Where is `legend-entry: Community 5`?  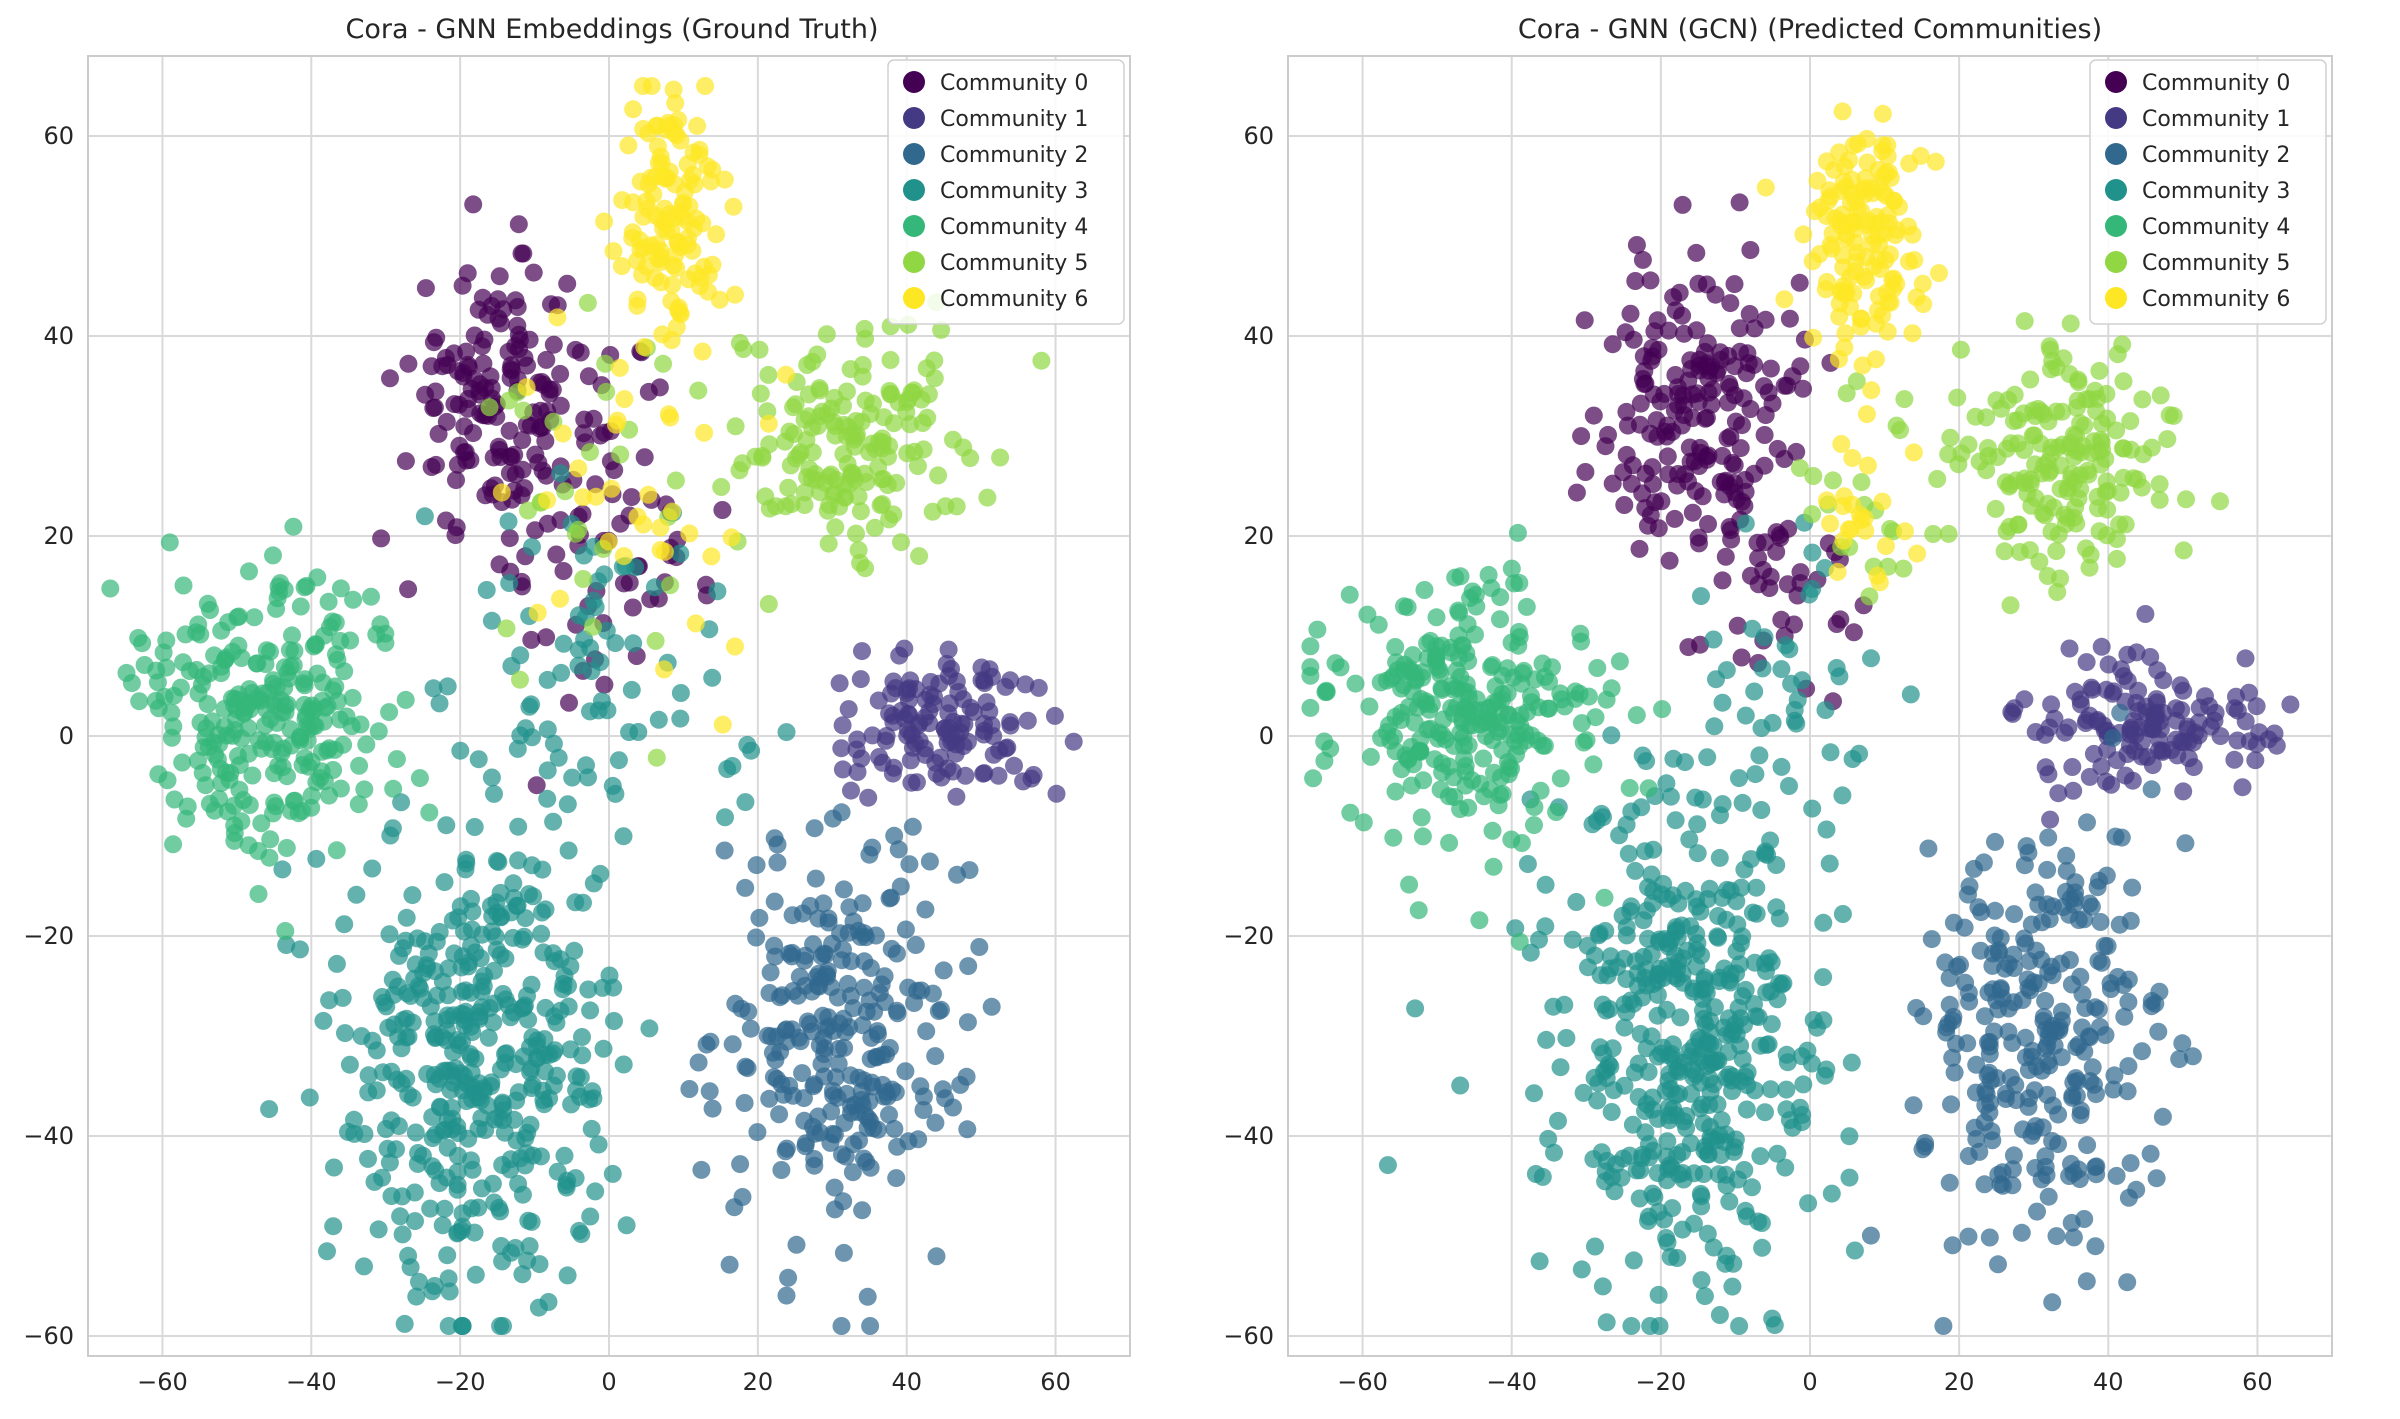 legend-entry: Community 5 is located at coordinates (1014, 263).